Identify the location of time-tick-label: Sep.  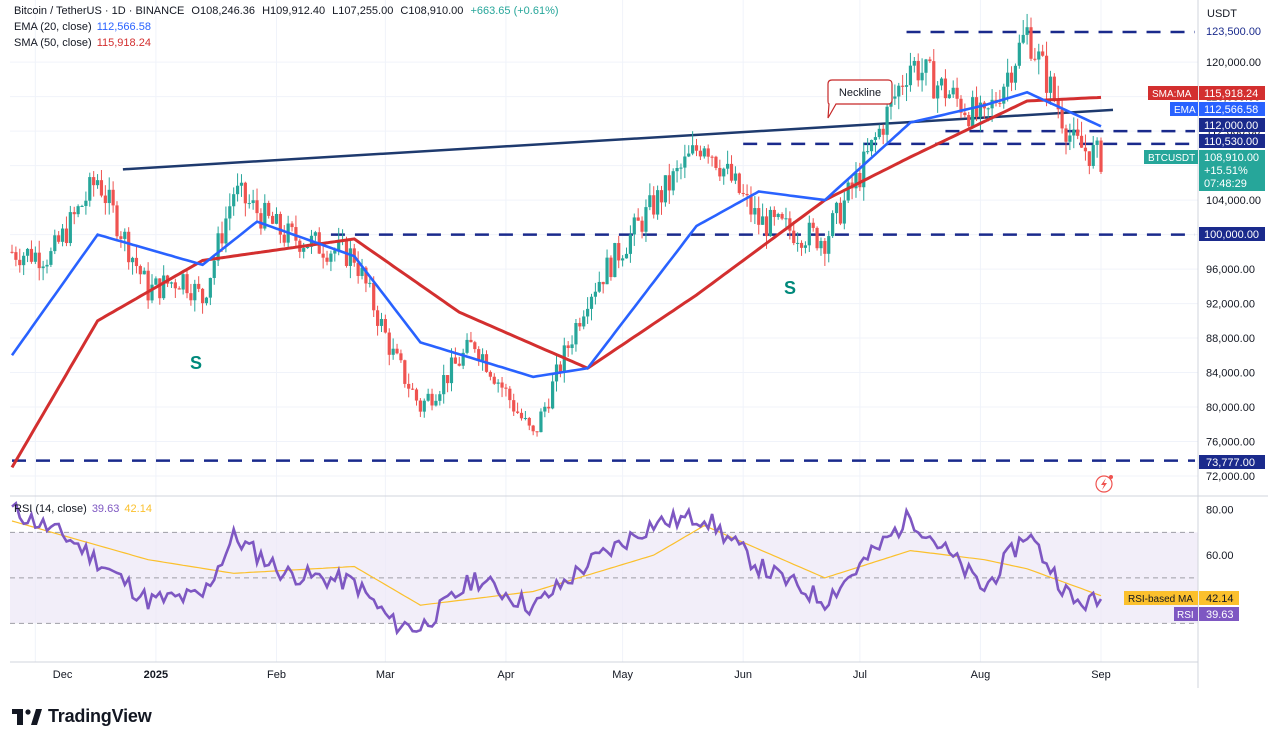
(1101, 675).